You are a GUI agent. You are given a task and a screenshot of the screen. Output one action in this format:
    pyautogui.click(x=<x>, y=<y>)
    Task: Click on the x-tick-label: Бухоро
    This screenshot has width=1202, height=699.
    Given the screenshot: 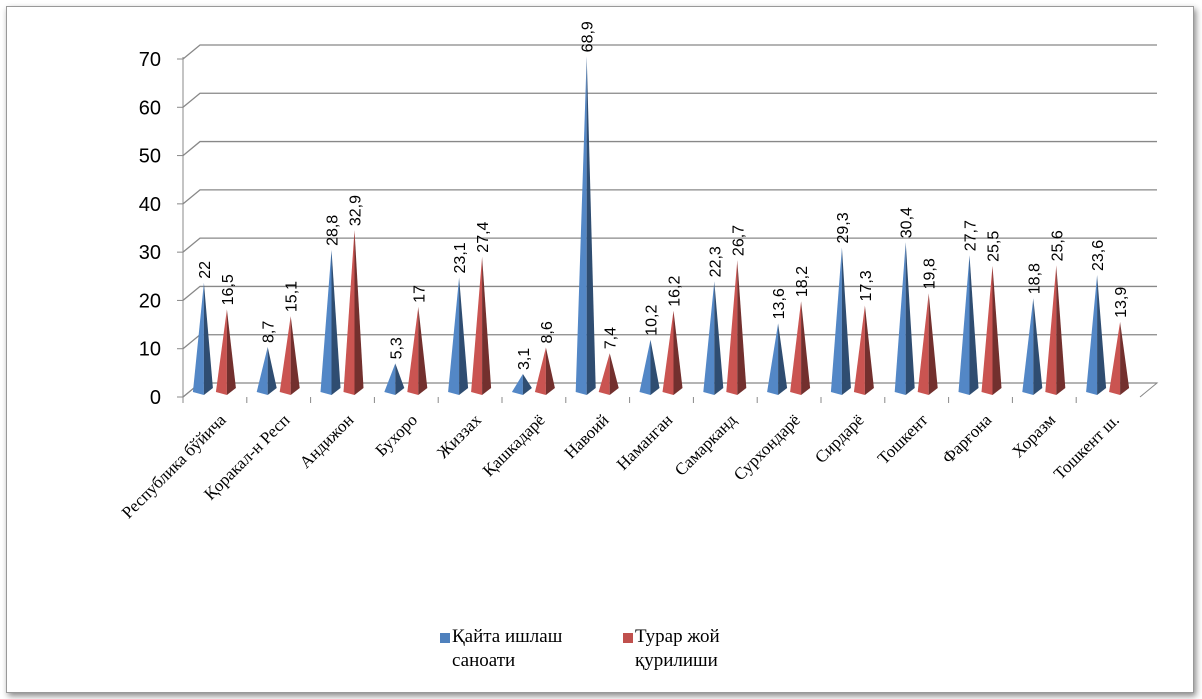 What is the action you would take?
    pyautogui.click(x=396, y=435)
    